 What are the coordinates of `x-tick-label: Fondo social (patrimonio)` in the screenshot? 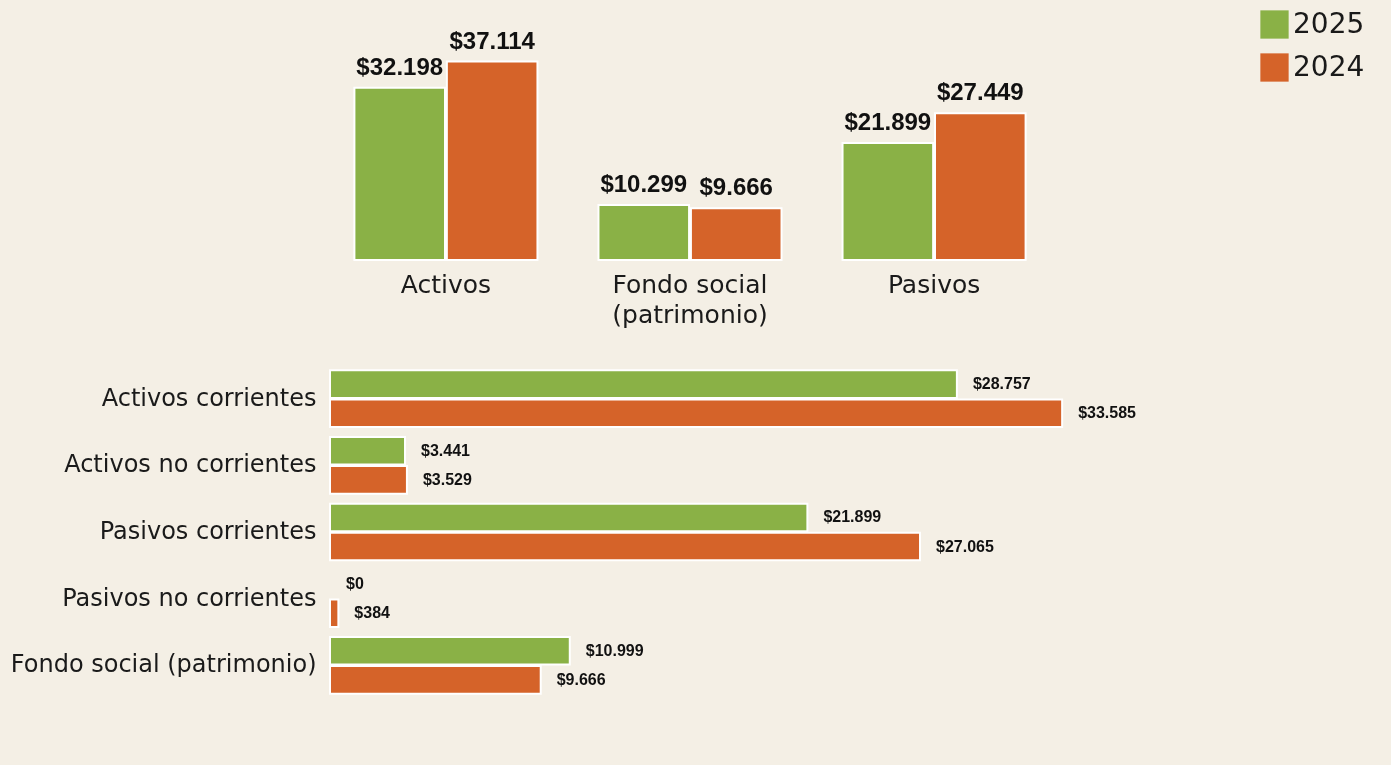 It's located at (690, 299).